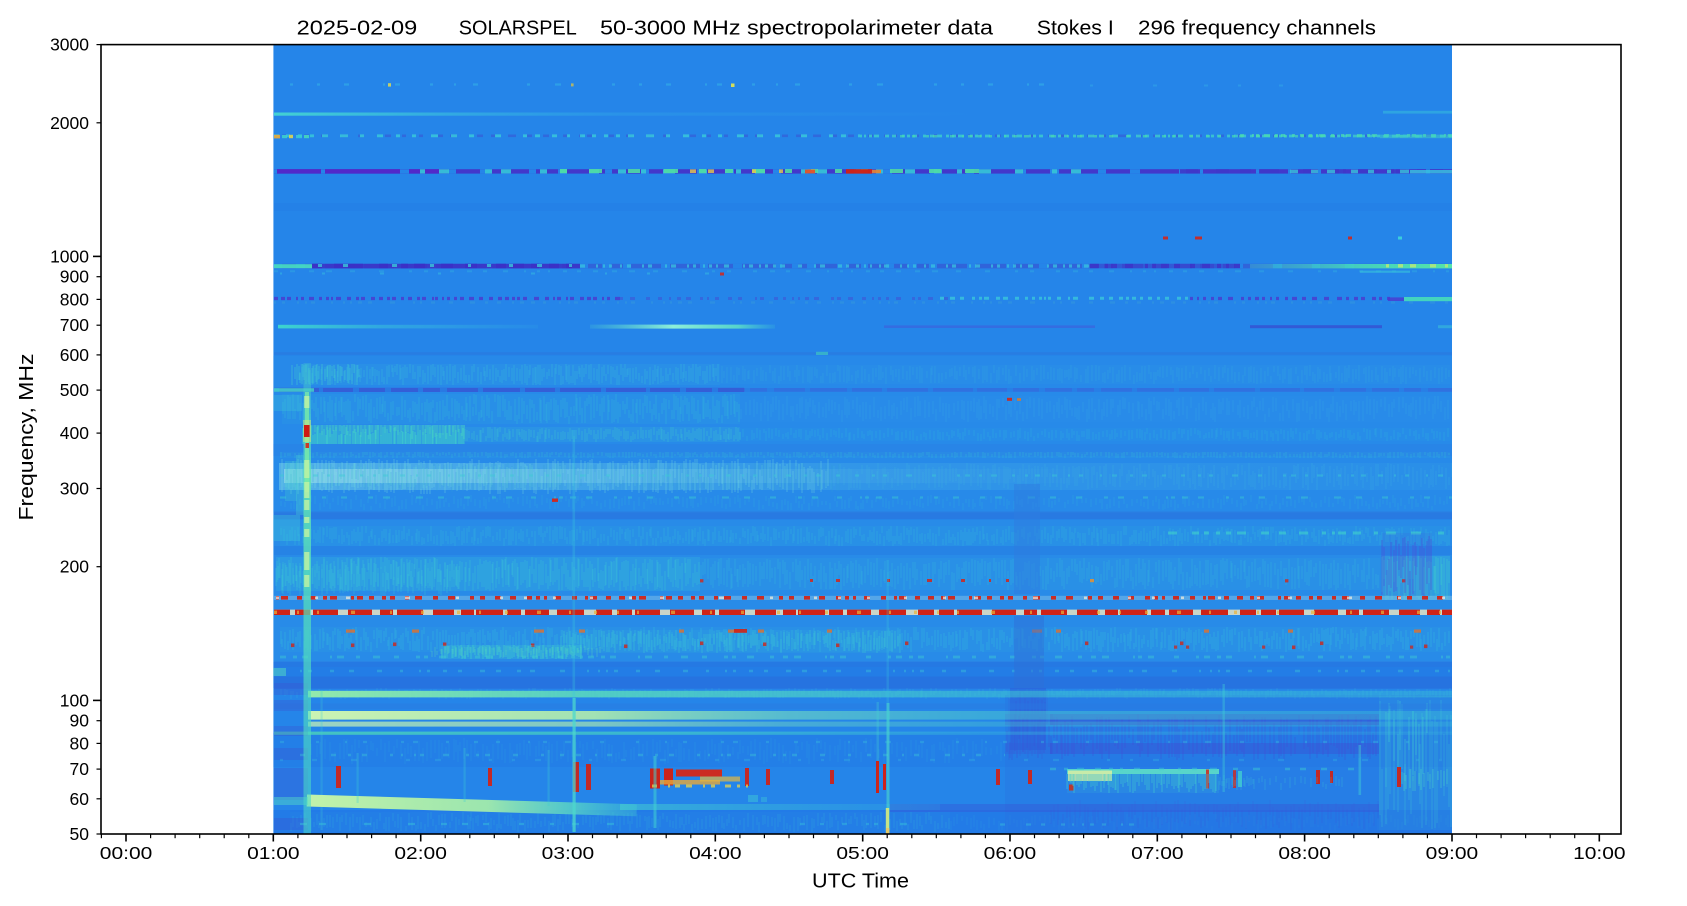 This screenshot has height=906, width=1687. I want to click on svg-text: 900, so click(74, 277).